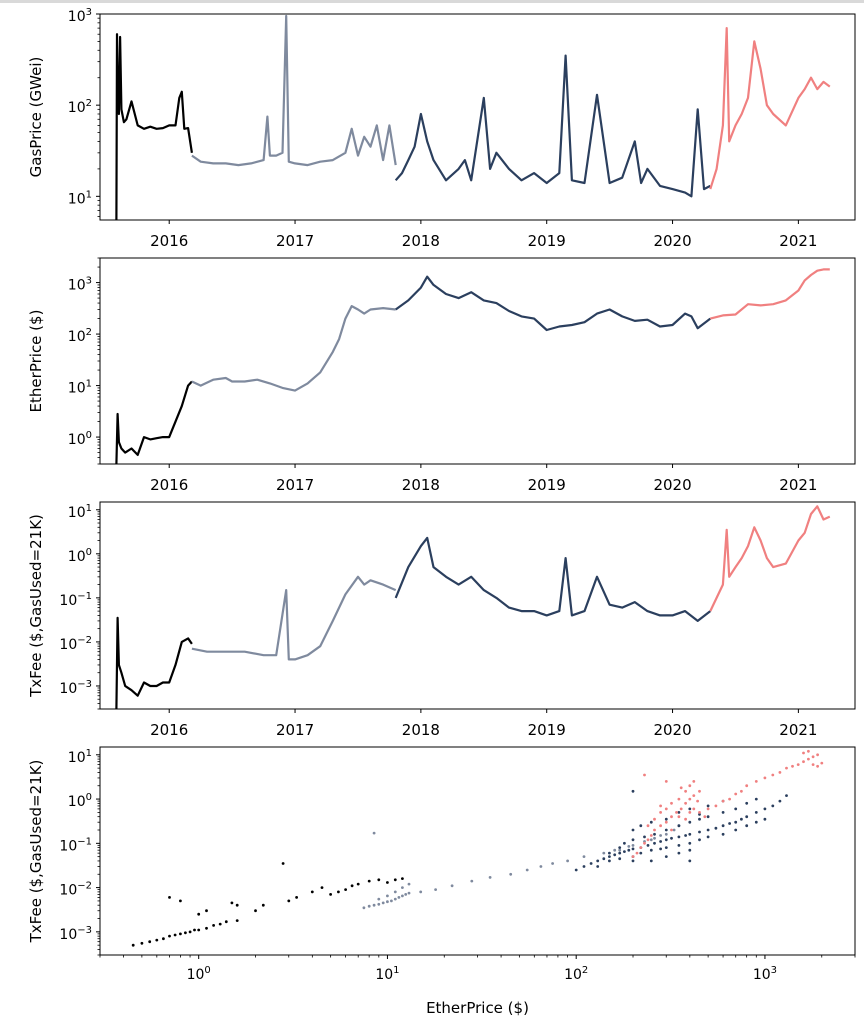  Describe the element at coordinates (770, 294) in the screenshot. I see `series-era-4-line` at that location.